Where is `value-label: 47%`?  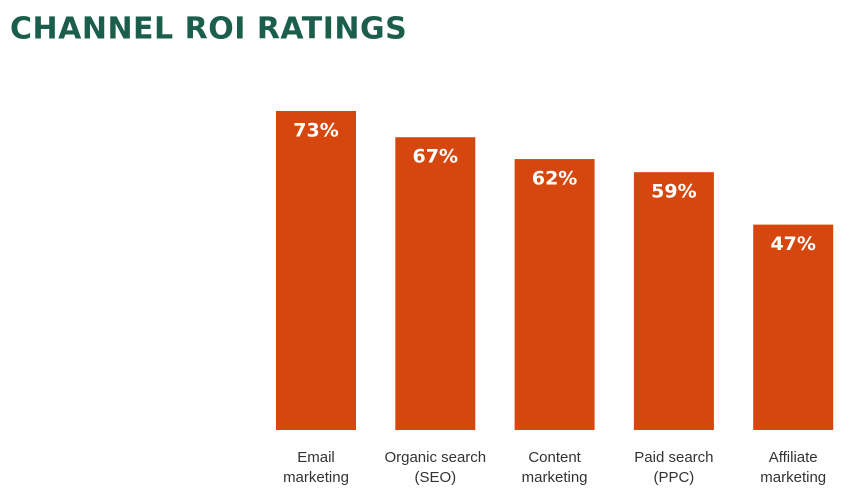
value-label: 47% is located at coordinates (792, 244).